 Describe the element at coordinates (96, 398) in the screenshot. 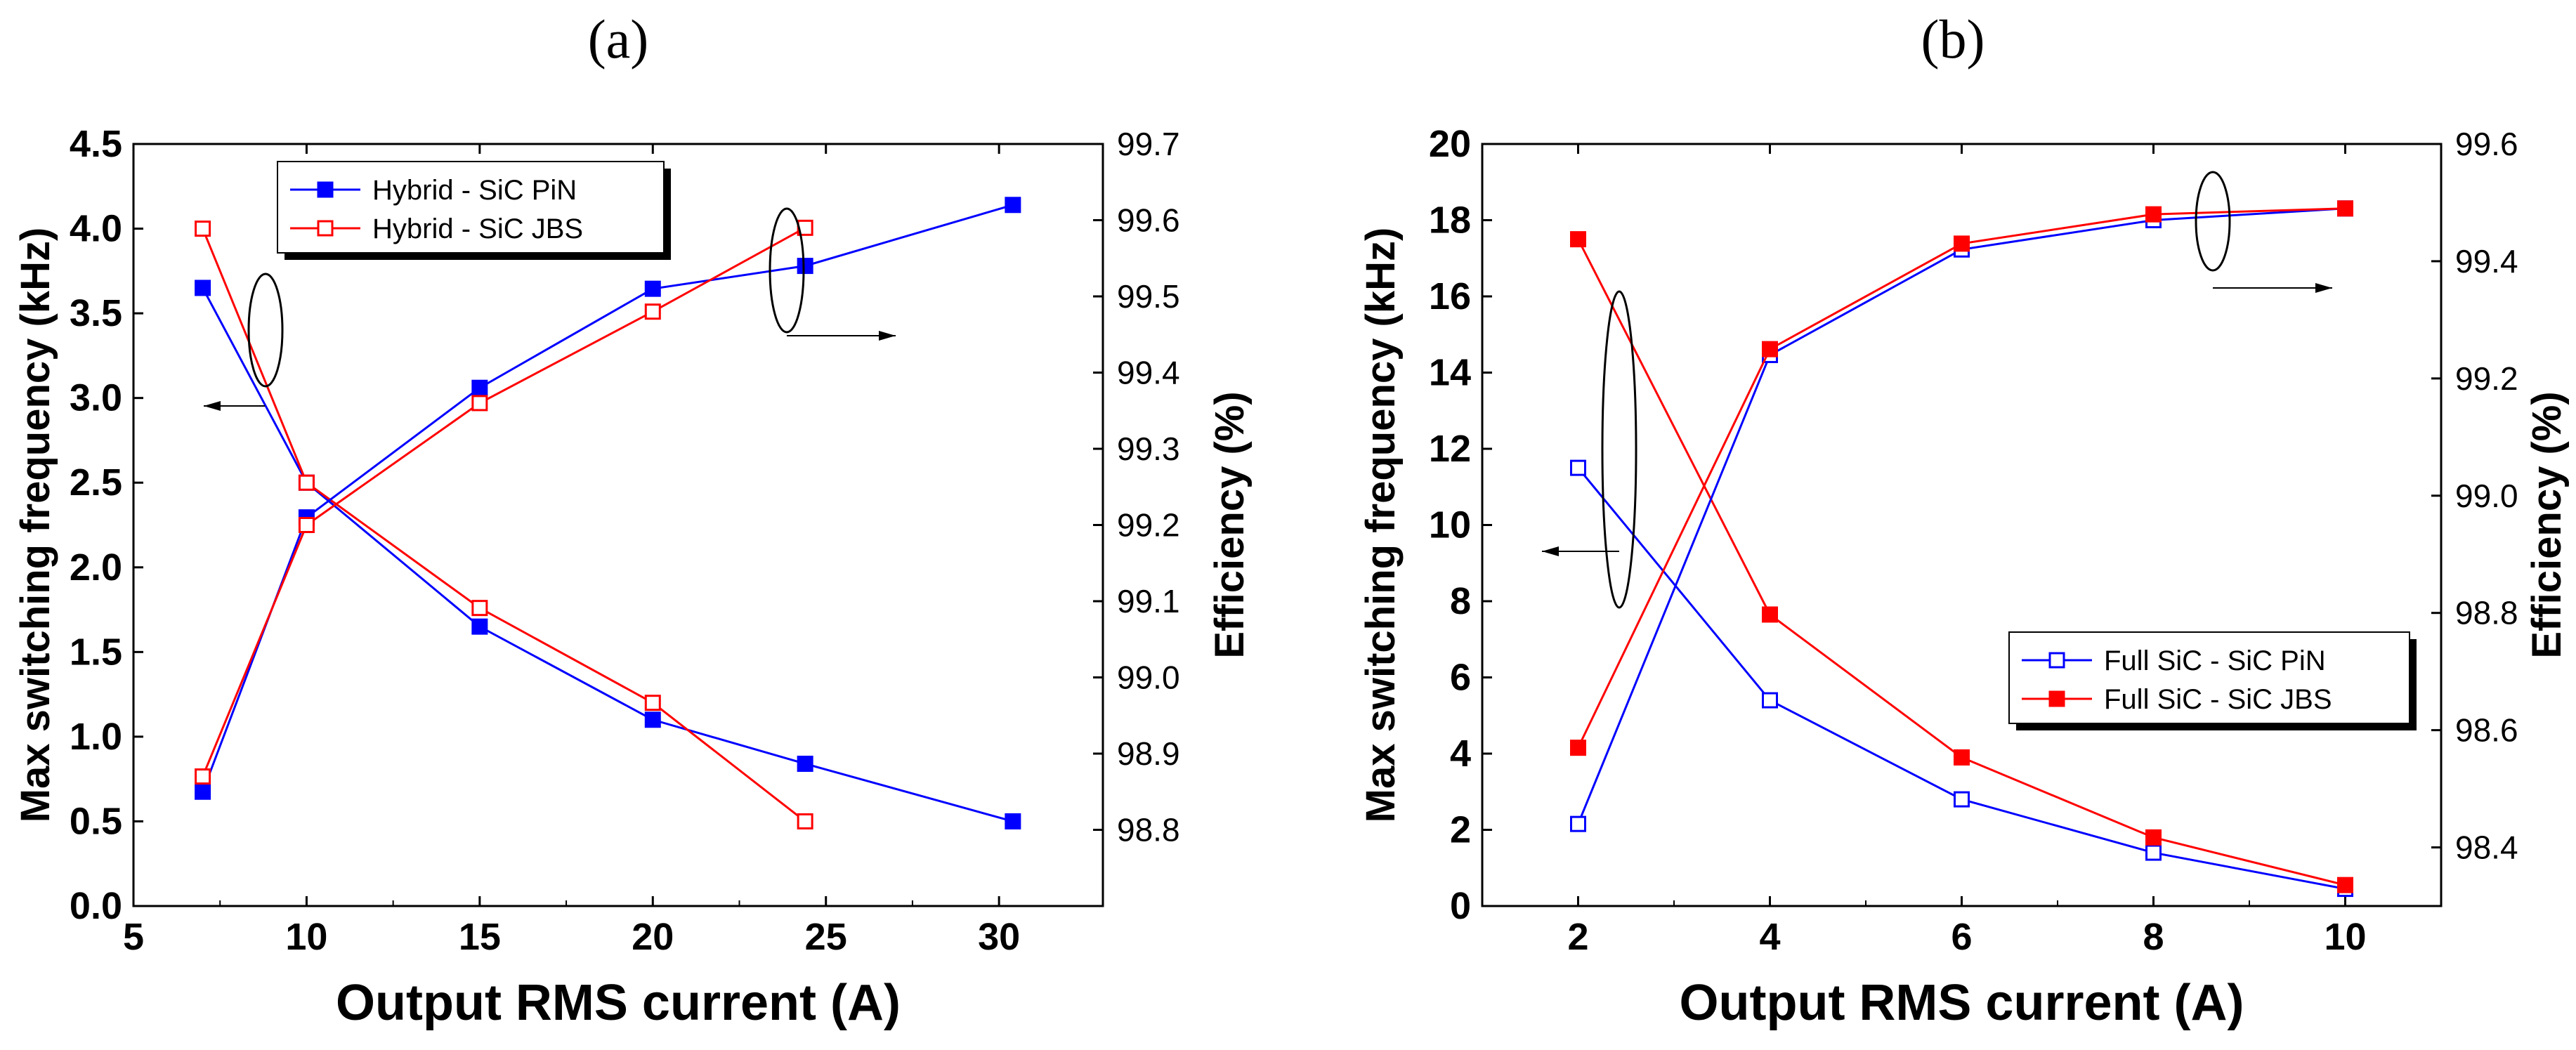

I see `y-tick-label: 3.0` at that location.